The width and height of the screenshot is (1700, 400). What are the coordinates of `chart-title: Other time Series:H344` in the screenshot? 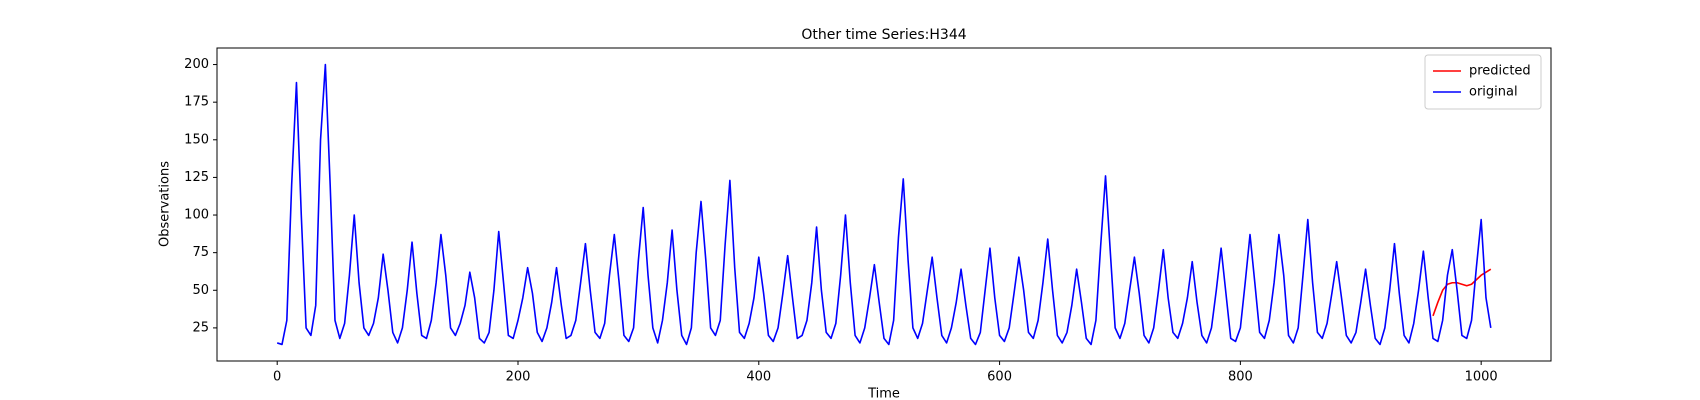 It's located at (883, 35).